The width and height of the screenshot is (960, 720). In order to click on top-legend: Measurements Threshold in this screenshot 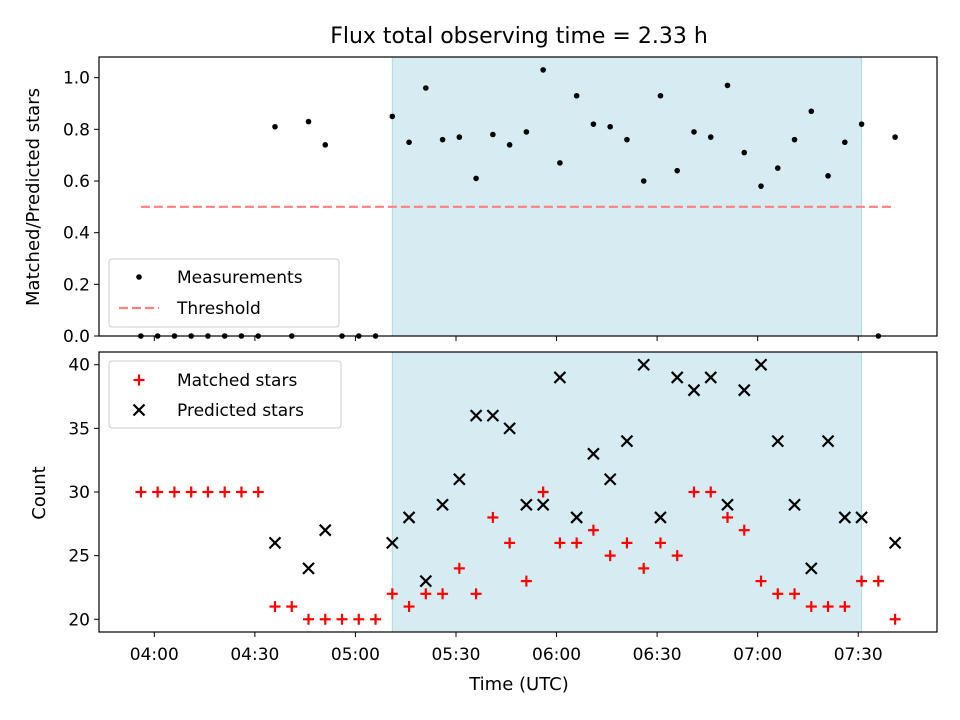, I will do `click(224, 293)`.